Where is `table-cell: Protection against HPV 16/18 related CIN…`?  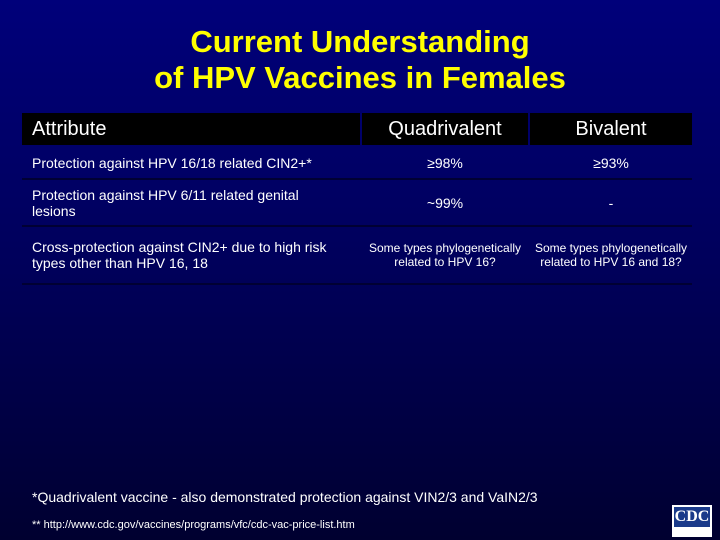 table-cell: Protection against HPV 16/18 related CIN… is located at coordinates (172, 162).